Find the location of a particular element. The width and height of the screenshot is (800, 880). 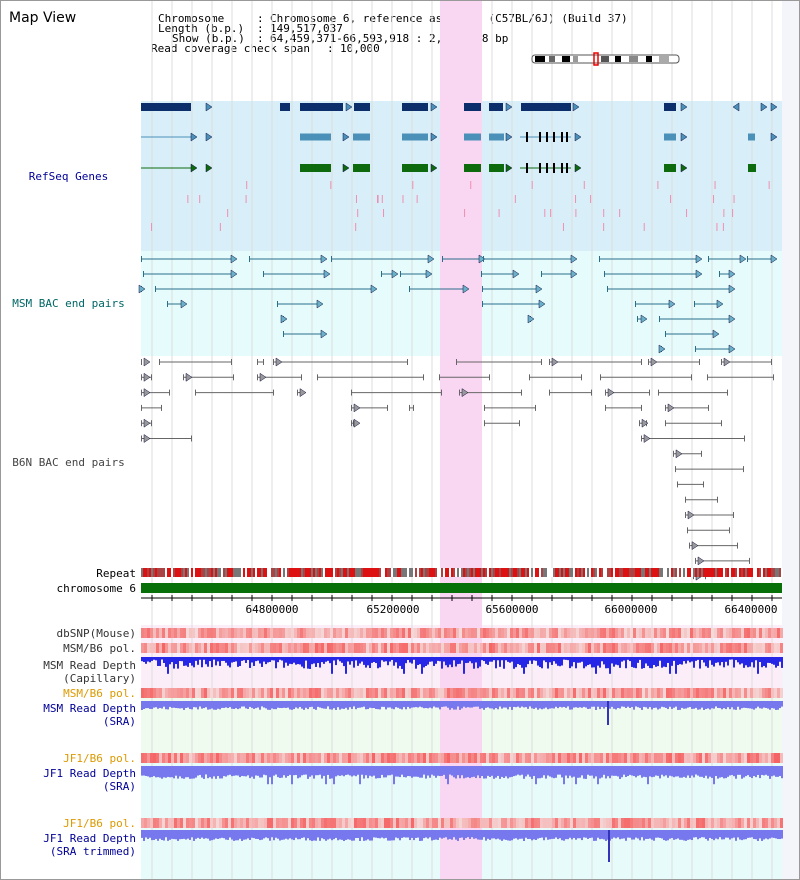

track-label-msm-depth-sra: MSM Read Depth is located at coordinates (89, 708).